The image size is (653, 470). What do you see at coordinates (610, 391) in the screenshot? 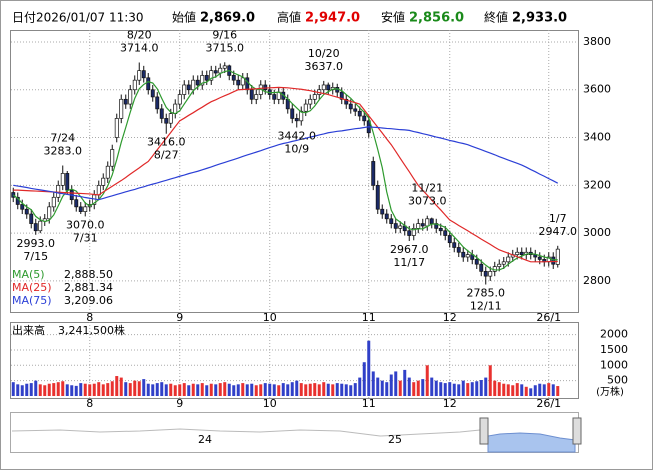
I see `volume-unit: (万株)` at bounding box center [610, 391].